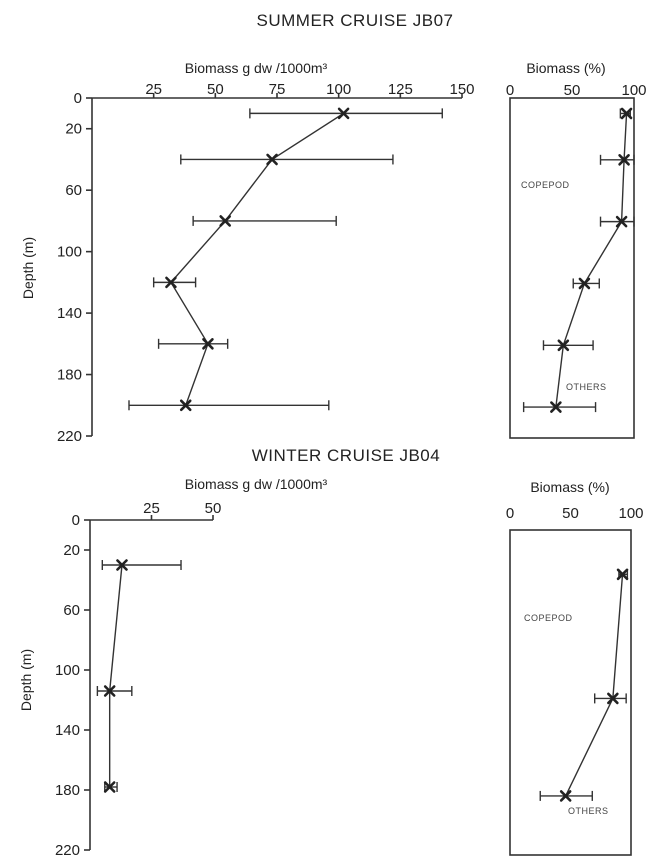 The image size is (651, 857). What do you see at coordinates (510, 90) in the screenshot?
I see `summer-pct-xtick-label: 0` at bounding box center [510, 90].